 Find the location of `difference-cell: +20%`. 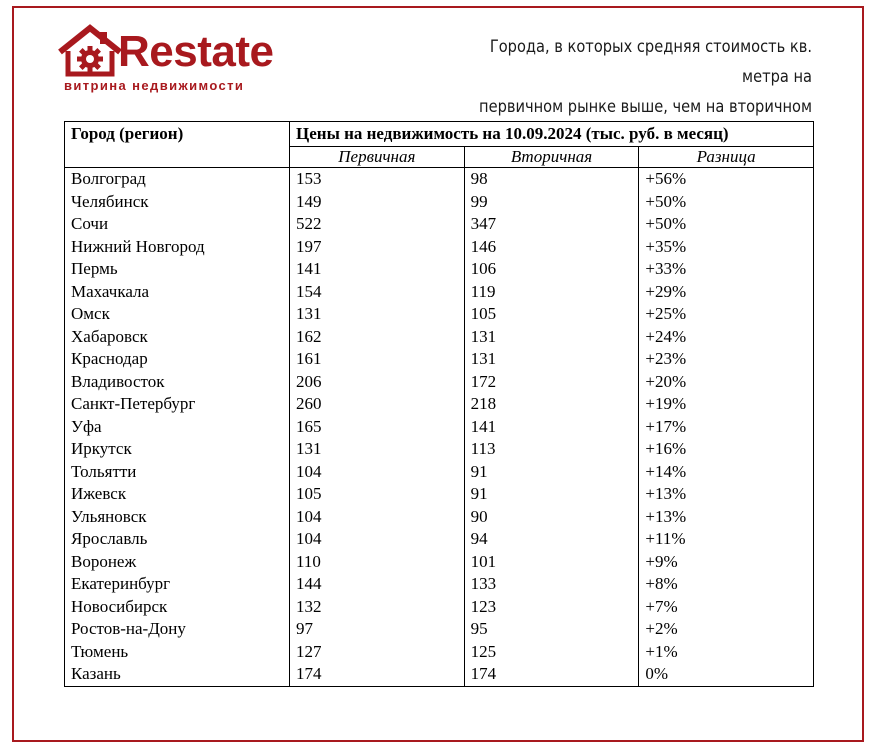

difference-cell: +20% is located at coordinates (726, 381).